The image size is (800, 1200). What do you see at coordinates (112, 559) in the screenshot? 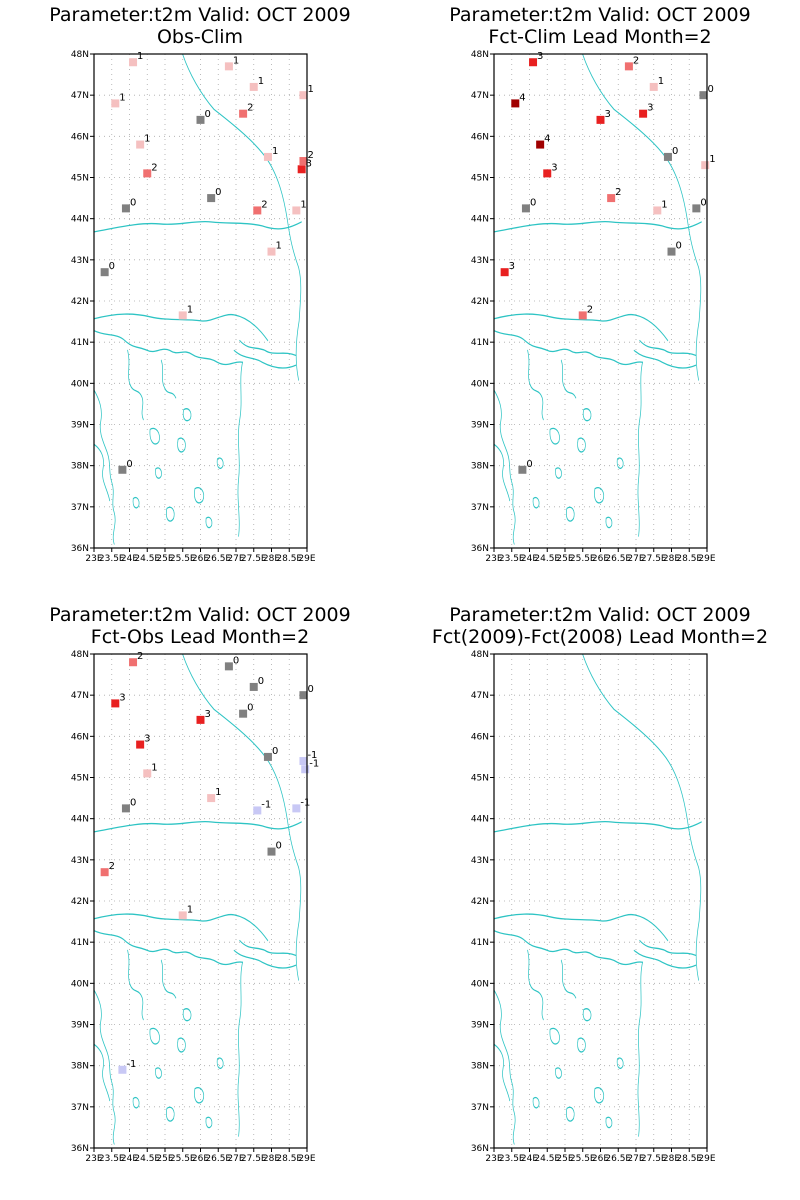
I see `lon-tick-label: 23.5E` at bounding box center [112, 559].